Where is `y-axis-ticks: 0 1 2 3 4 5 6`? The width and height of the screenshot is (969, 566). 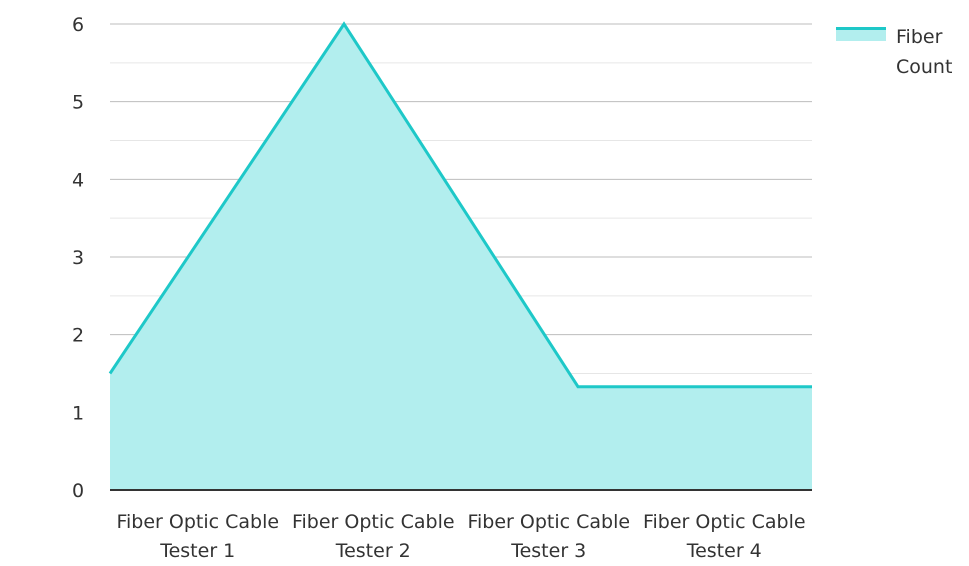 y-axis-ticks: 0 1 2 3 4 5 6 is located at coordinates (78, 258).